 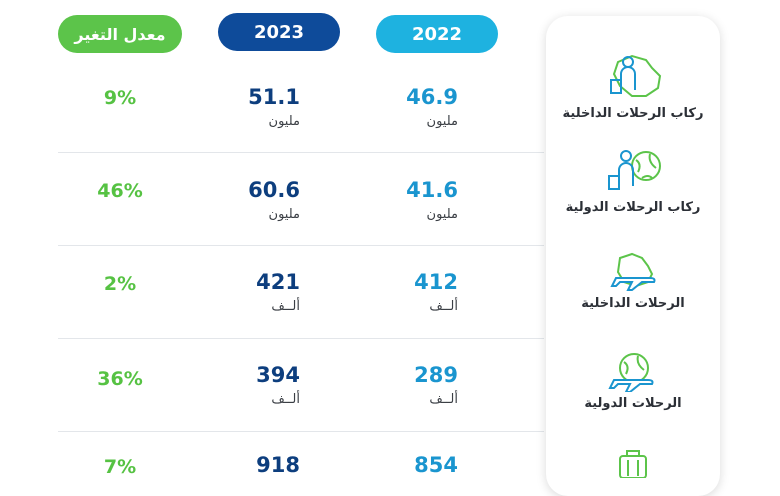 I want to click on value-2022: 46.9, so click(x=432, y=97).